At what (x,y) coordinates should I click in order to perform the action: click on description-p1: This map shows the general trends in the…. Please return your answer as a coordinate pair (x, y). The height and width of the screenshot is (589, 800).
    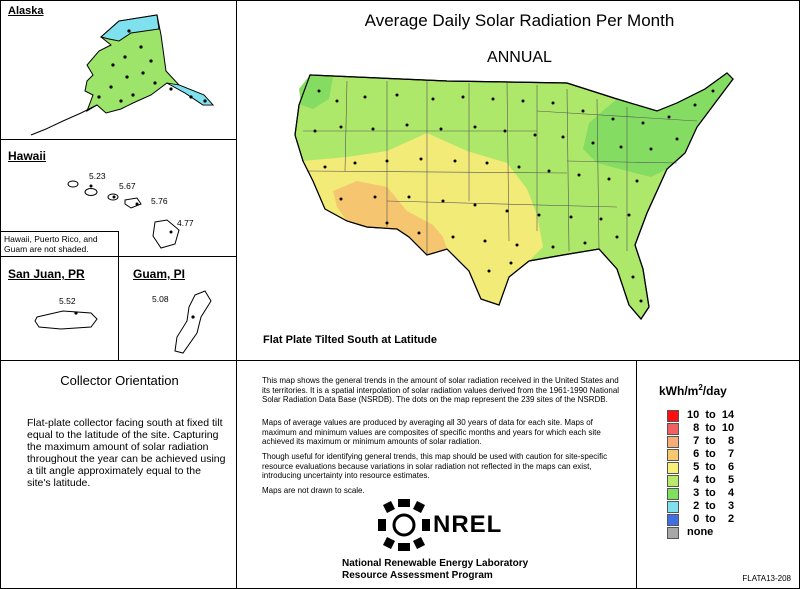
    Looking at the image, I should click on (441, 390).